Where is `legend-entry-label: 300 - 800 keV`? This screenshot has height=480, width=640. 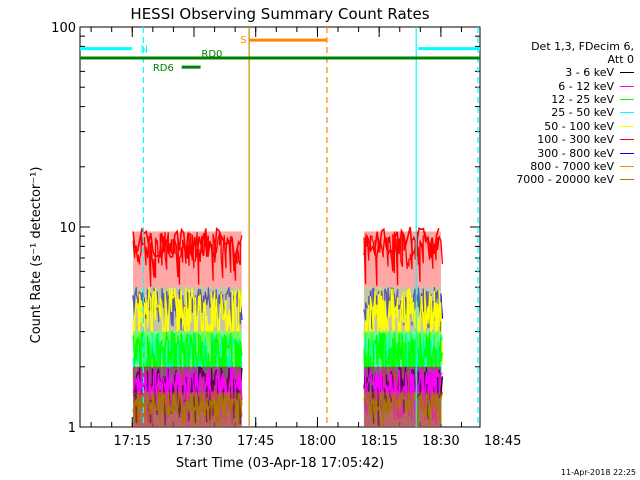 legend-entry-label: 300 - 800 keV is located at coordinates (575, 153).